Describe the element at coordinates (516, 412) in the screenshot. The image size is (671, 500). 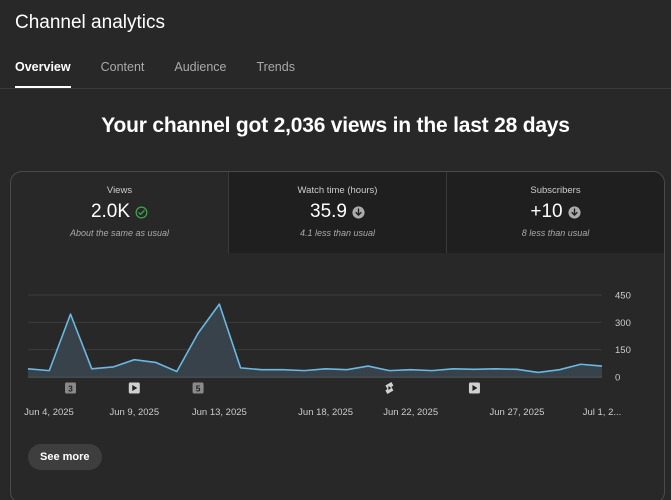
I see `x-tick-label: Jun 27, 2025` at that location.